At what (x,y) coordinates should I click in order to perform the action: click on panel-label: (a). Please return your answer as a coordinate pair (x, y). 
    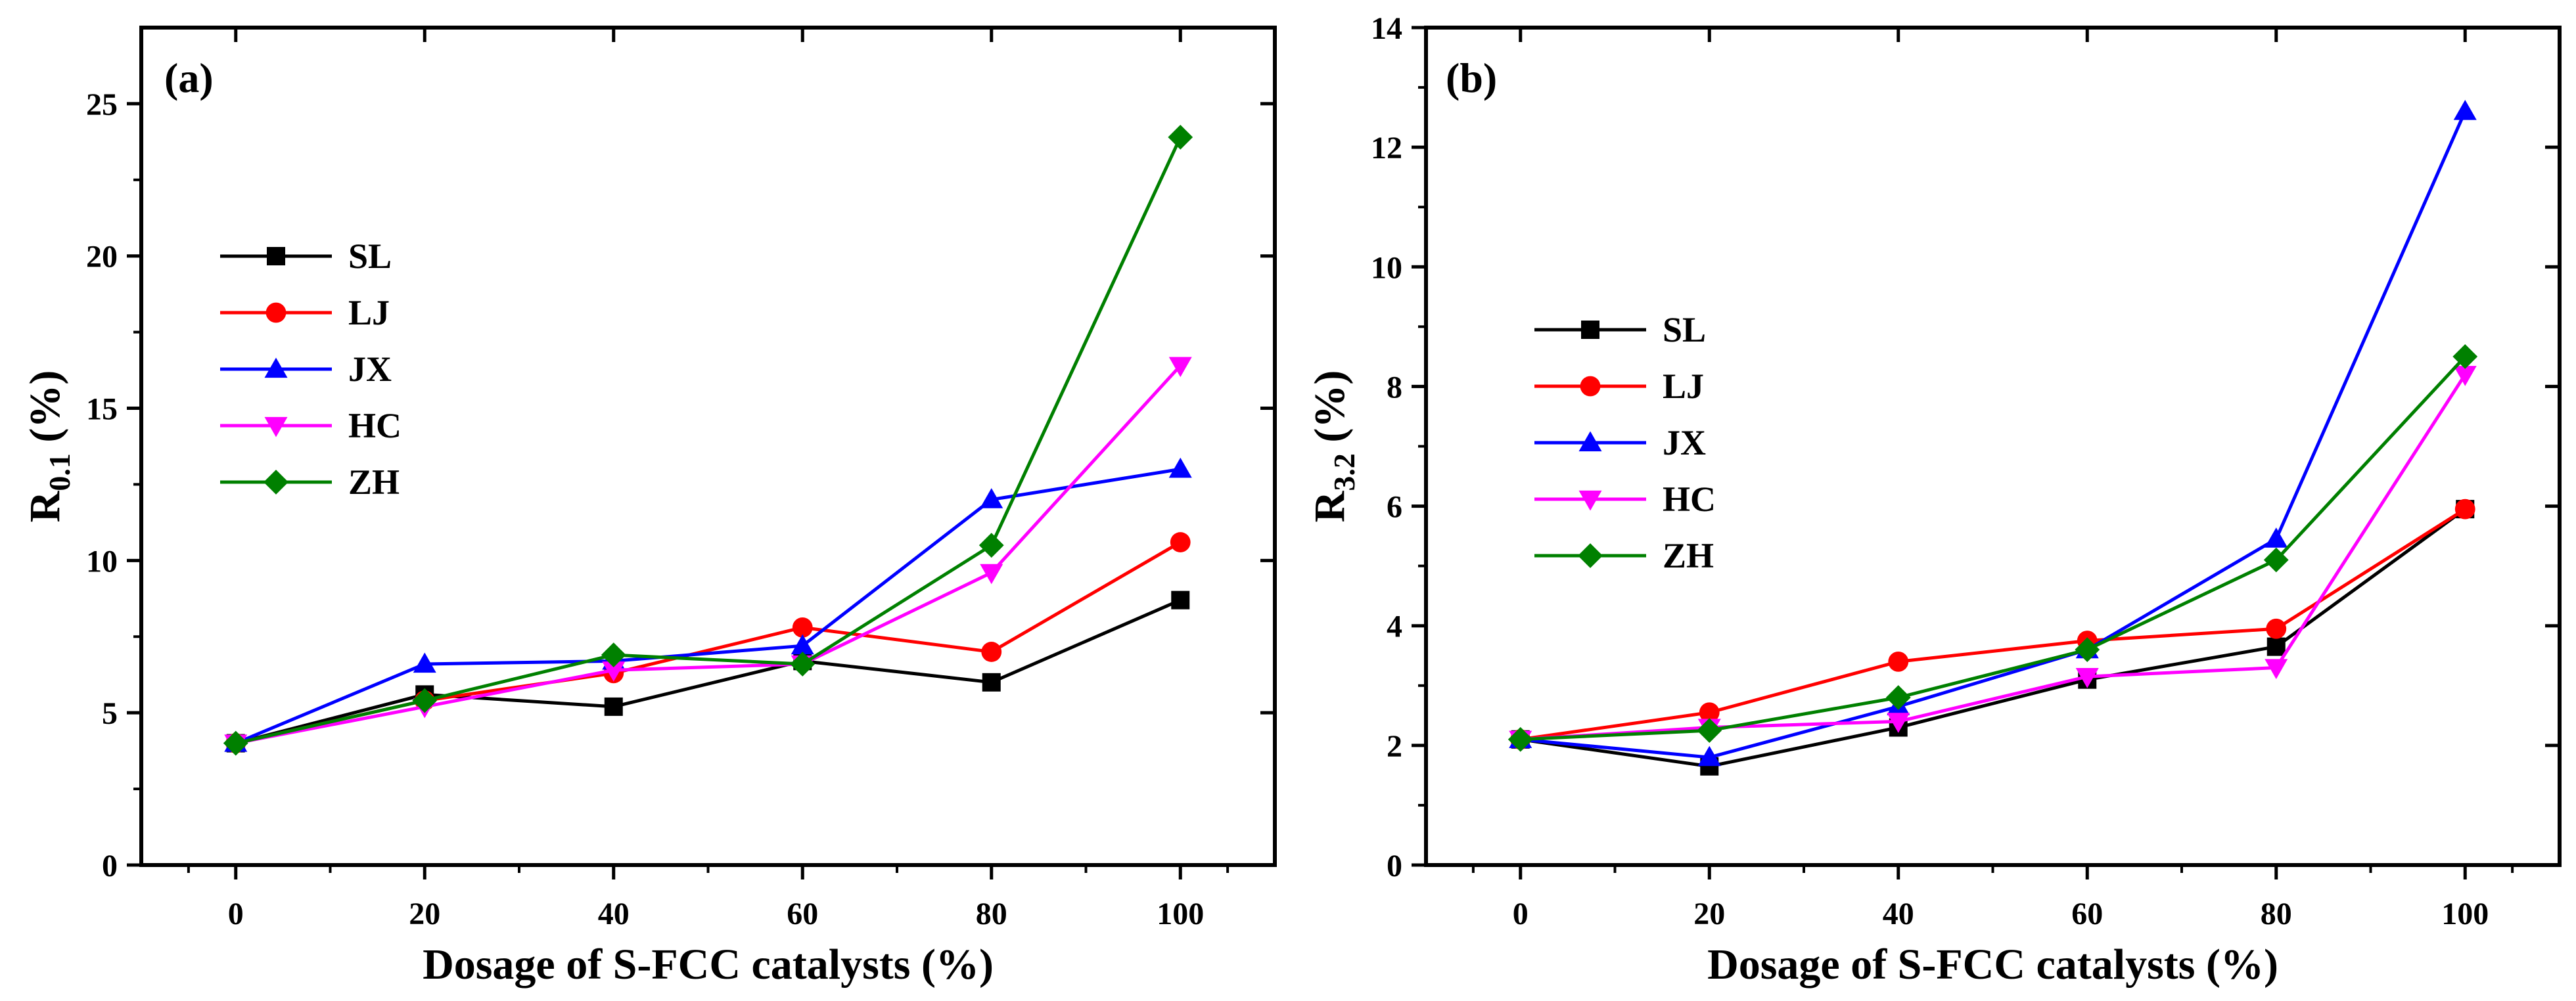
    Looking at the image, I should click on (189, 78).